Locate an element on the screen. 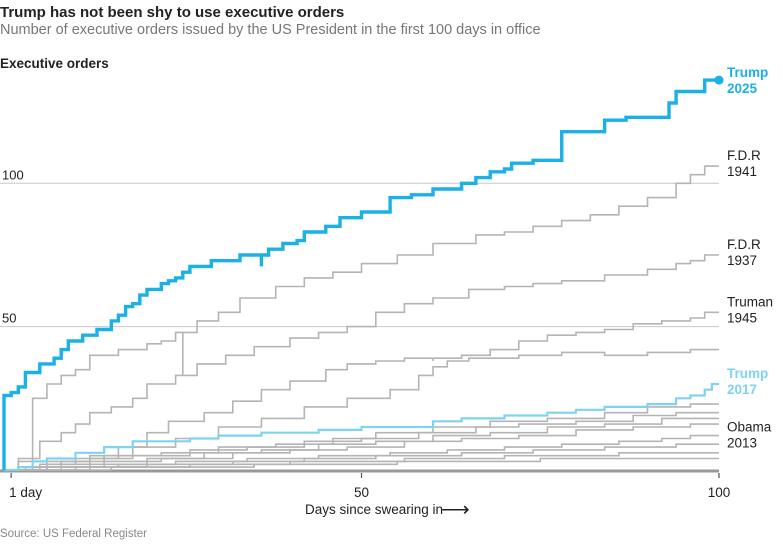 This screenshot has height=545, width=782. series-line-x_low6 is located at coordinates (361, 461).